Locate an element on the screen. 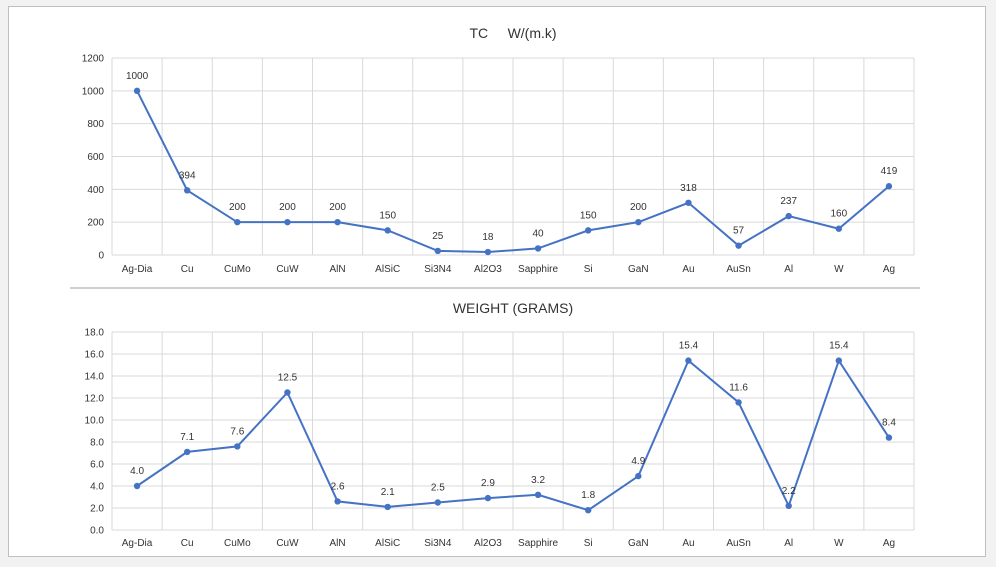  tc-x-tick-label: Ag-Dia is located at coordinates (137, 269).